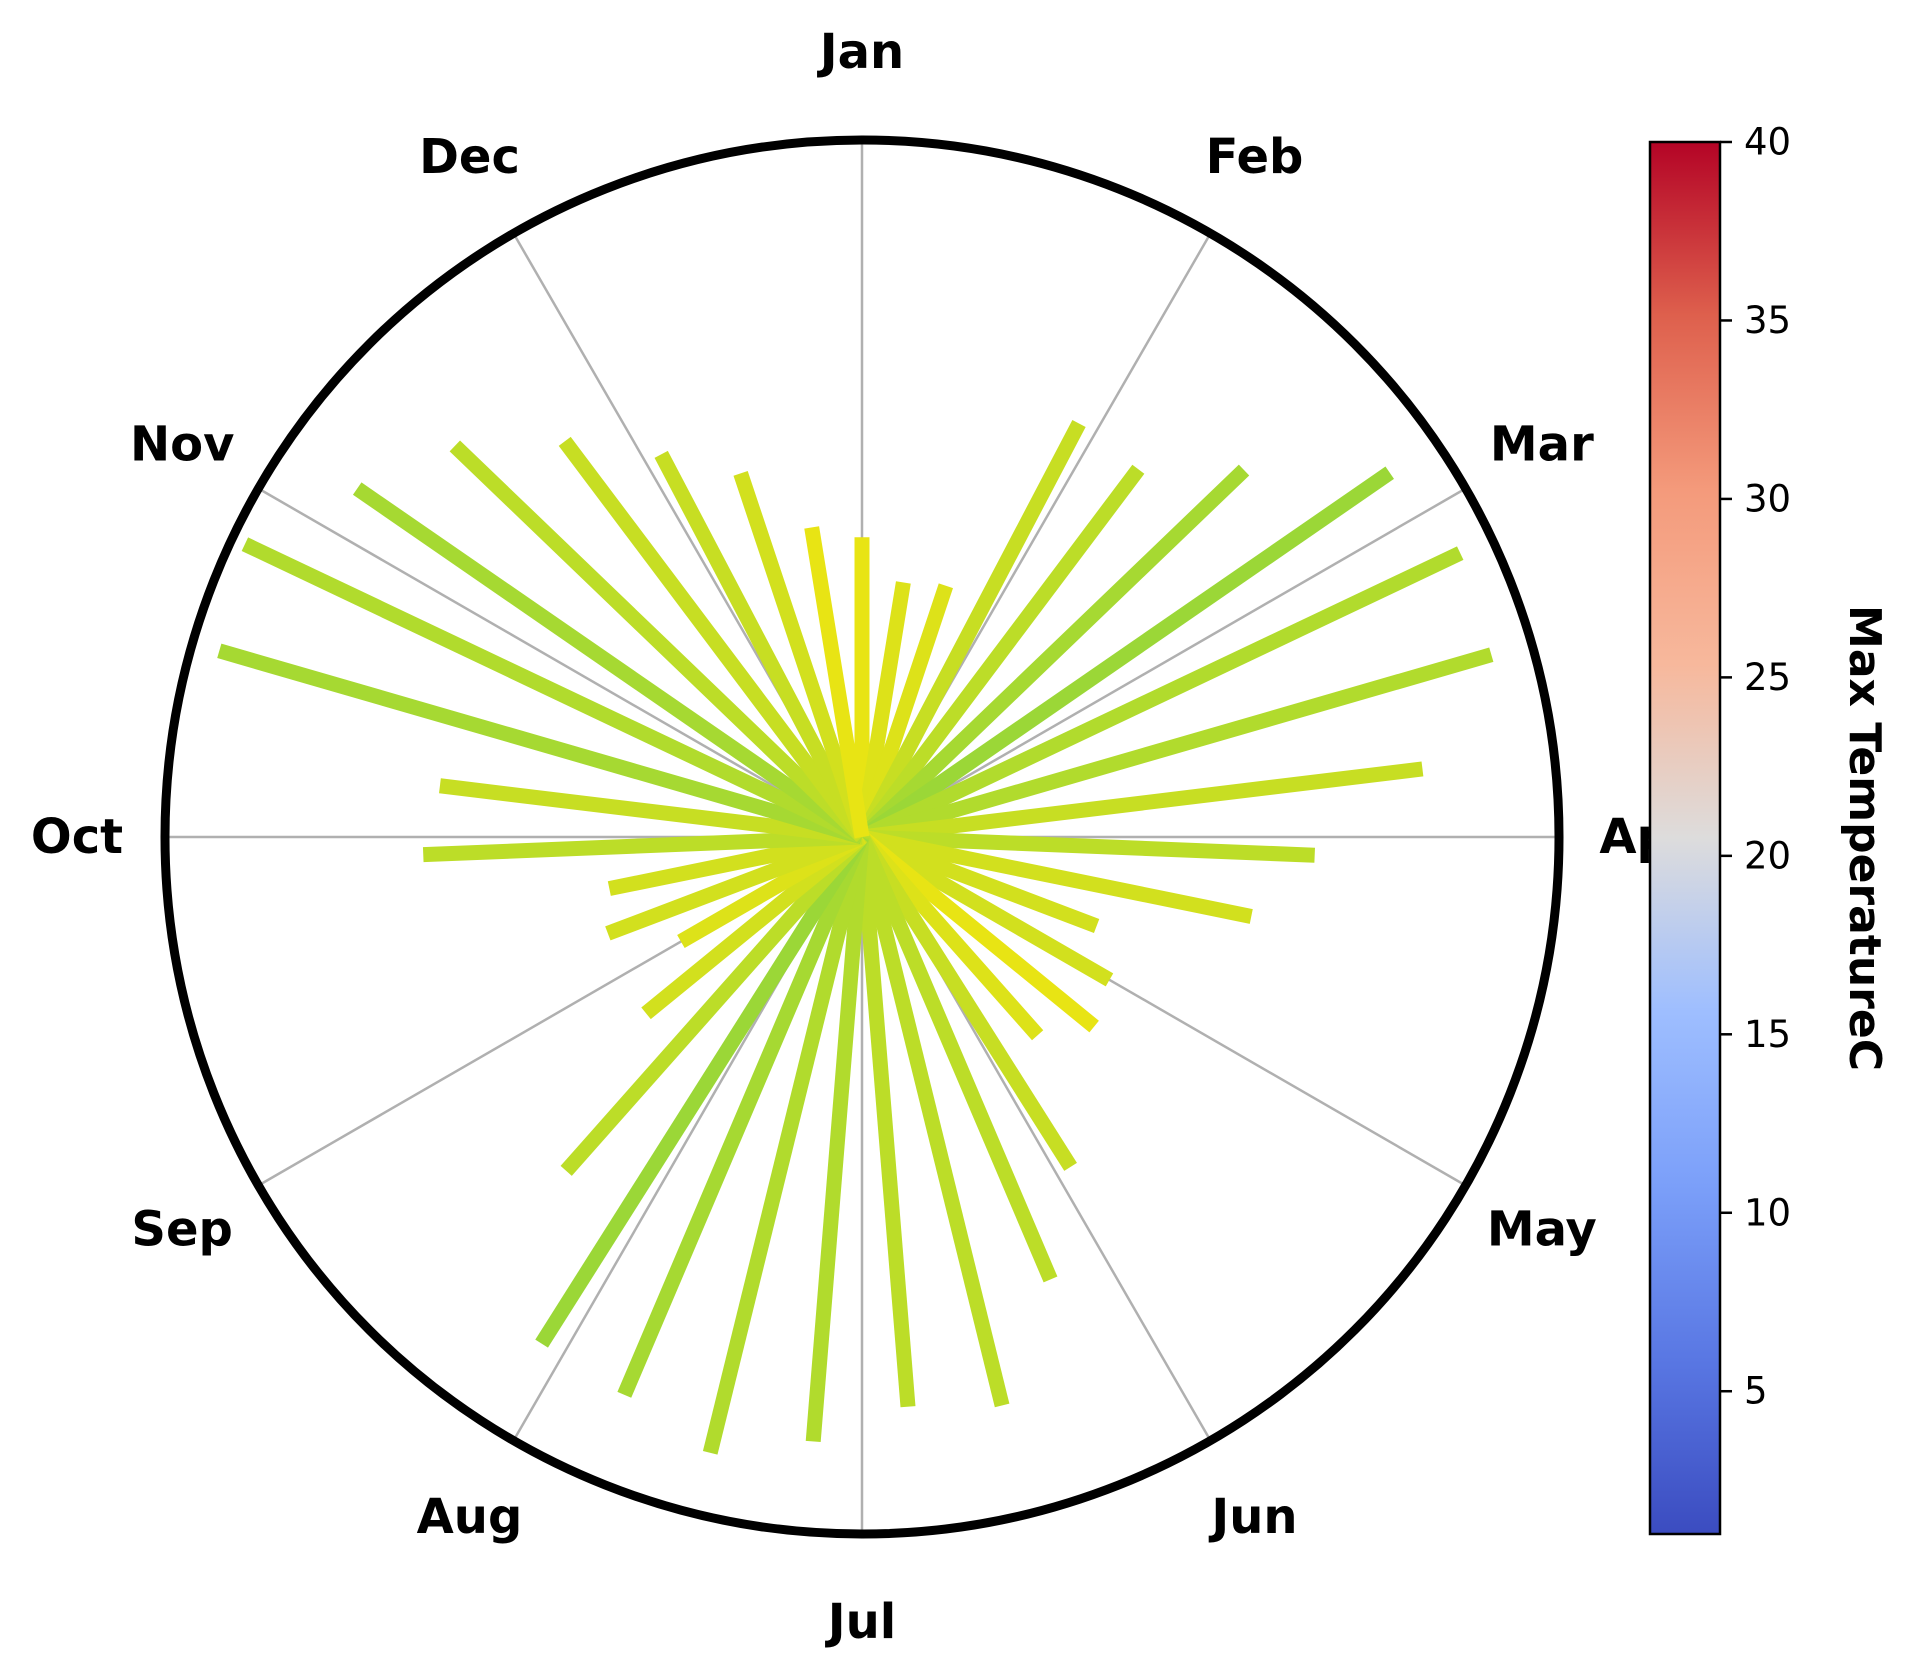  Describe the element at coordinates (1685, 838) in the screenshot. I see `colorbar-gradient` at that location.